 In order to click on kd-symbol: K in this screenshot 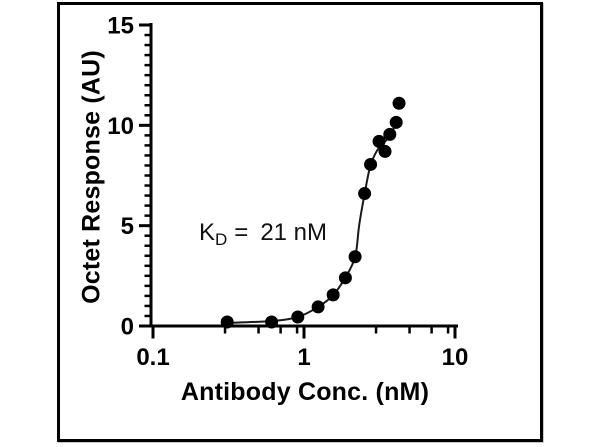, I will do `click(207, 232)`.